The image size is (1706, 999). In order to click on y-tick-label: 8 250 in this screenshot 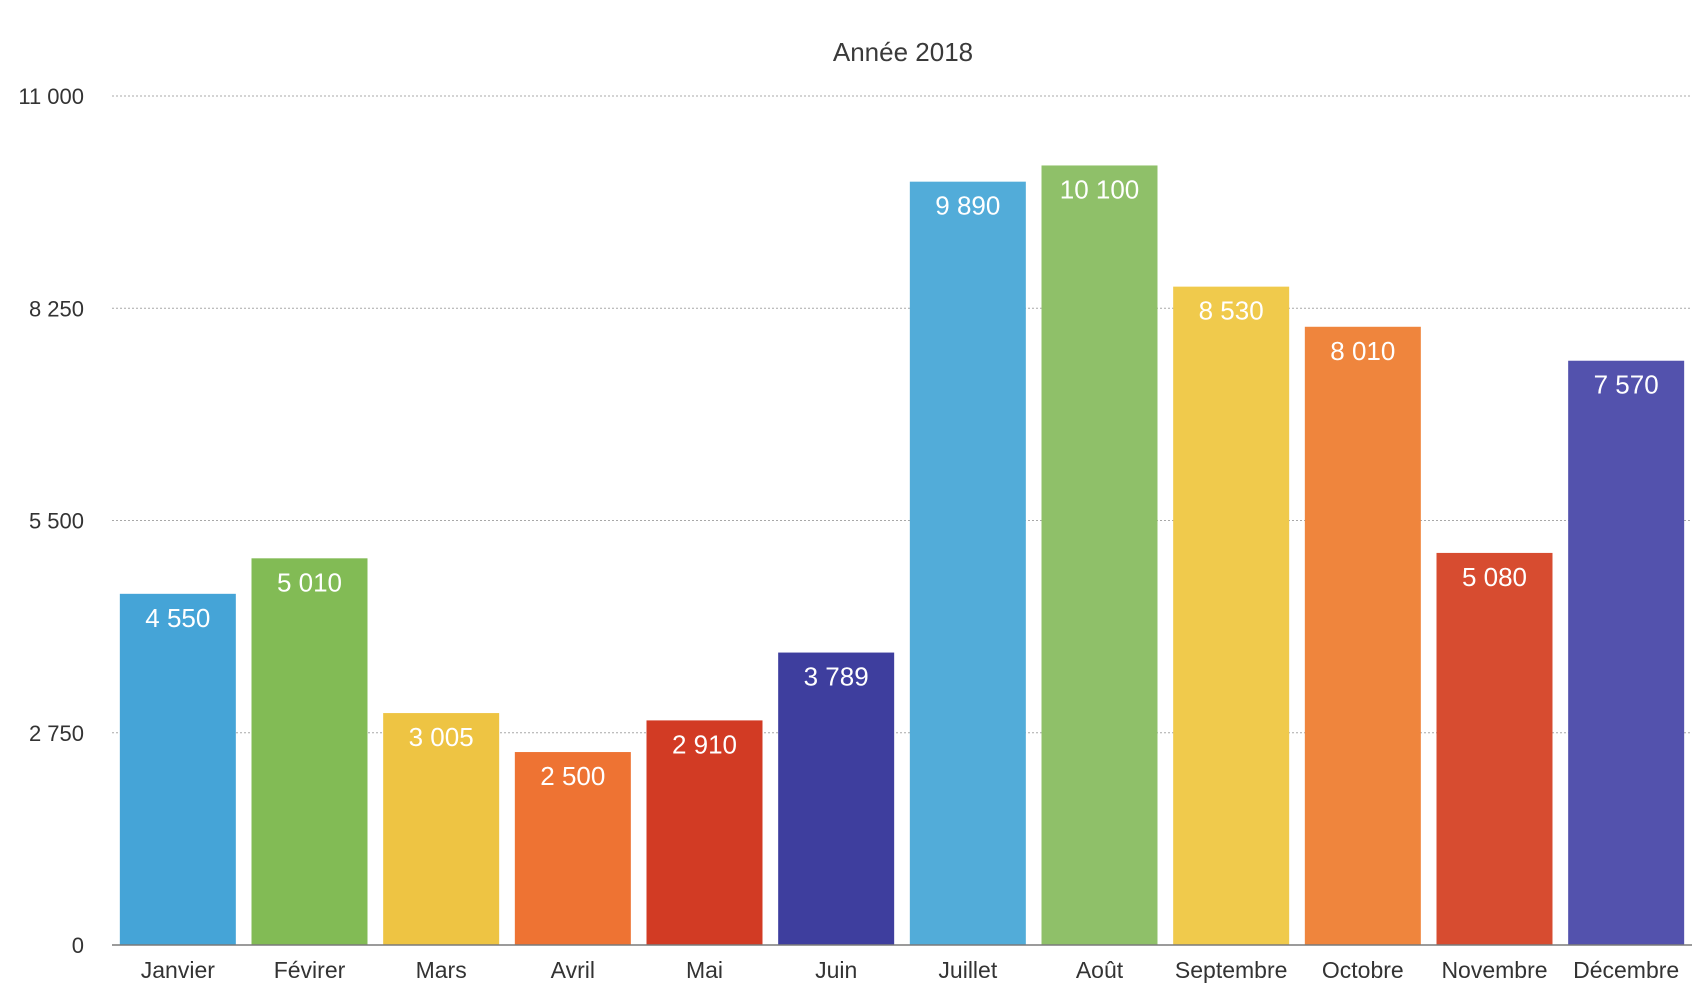, I will do `click(56, 308)`.